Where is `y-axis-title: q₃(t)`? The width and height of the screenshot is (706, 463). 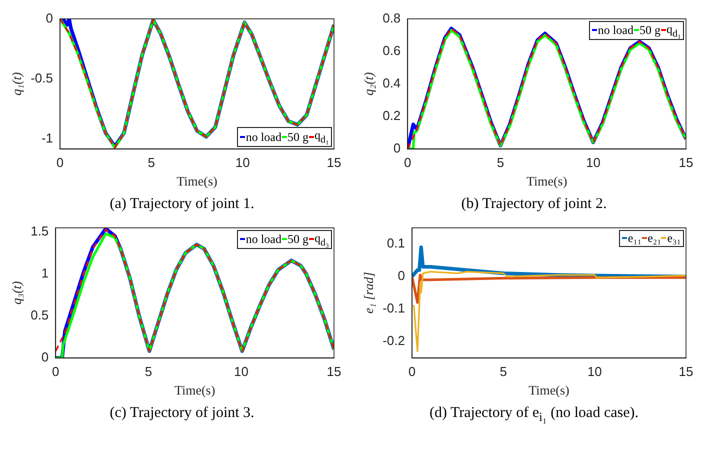 y-axis-title: q₃(t) is located at coordinates (16, 292).